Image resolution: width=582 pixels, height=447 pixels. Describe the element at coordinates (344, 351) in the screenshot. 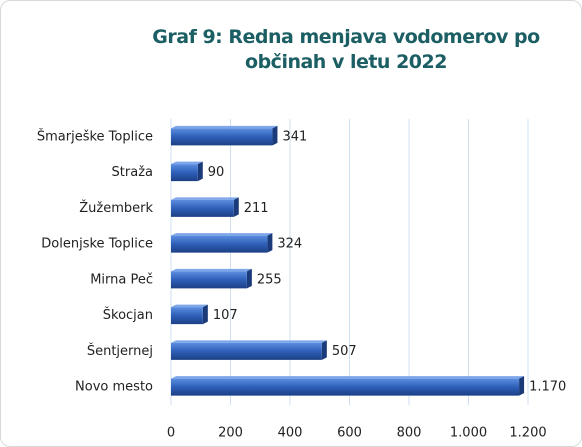

I see `data-label: 507` at that location.